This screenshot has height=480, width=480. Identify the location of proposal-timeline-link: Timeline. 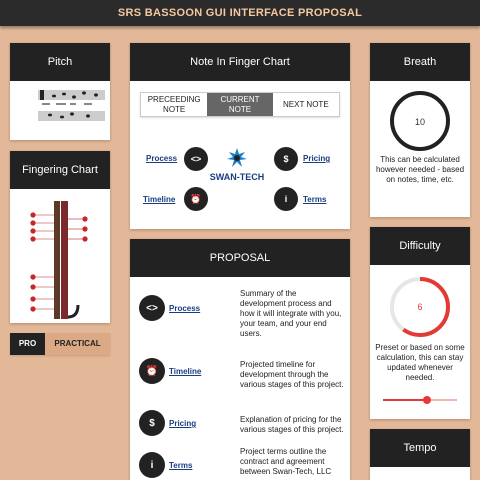
(185, 371).